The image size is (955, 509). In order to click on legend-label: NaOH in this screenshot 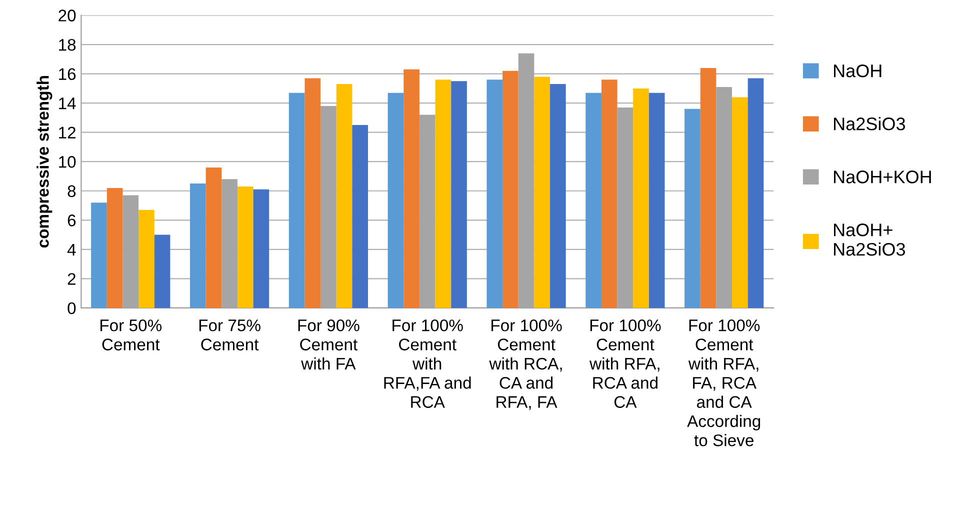, I will do `click(858, 71)`.